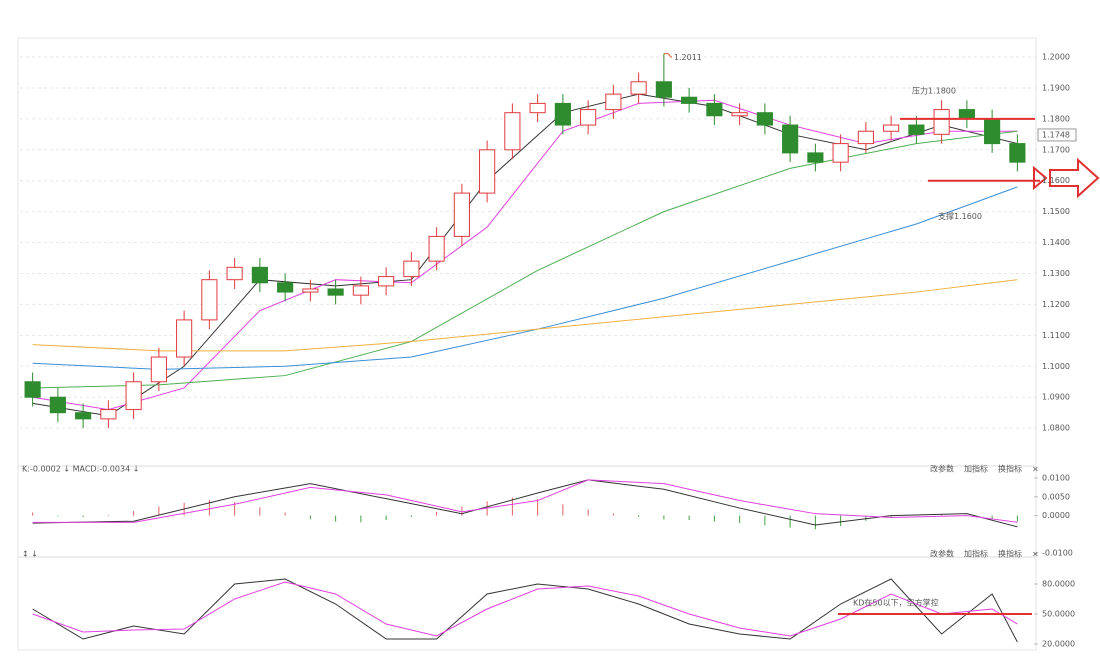 The height and width of the screenshot is (671, 1100). What do you see at coordinates (1056, 515) in the screenshot?
I see `y-tick-label: 0.0000` at bounding box center [1056, 515].